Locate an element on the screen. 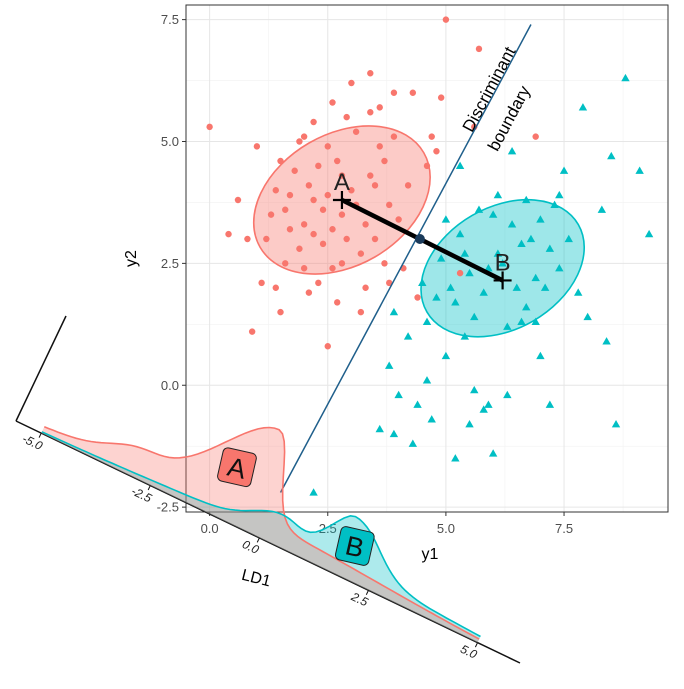 The height and width of the screenshot is (689, 684). y-tick-label: 5.0 is located at coordinates (170, 141).